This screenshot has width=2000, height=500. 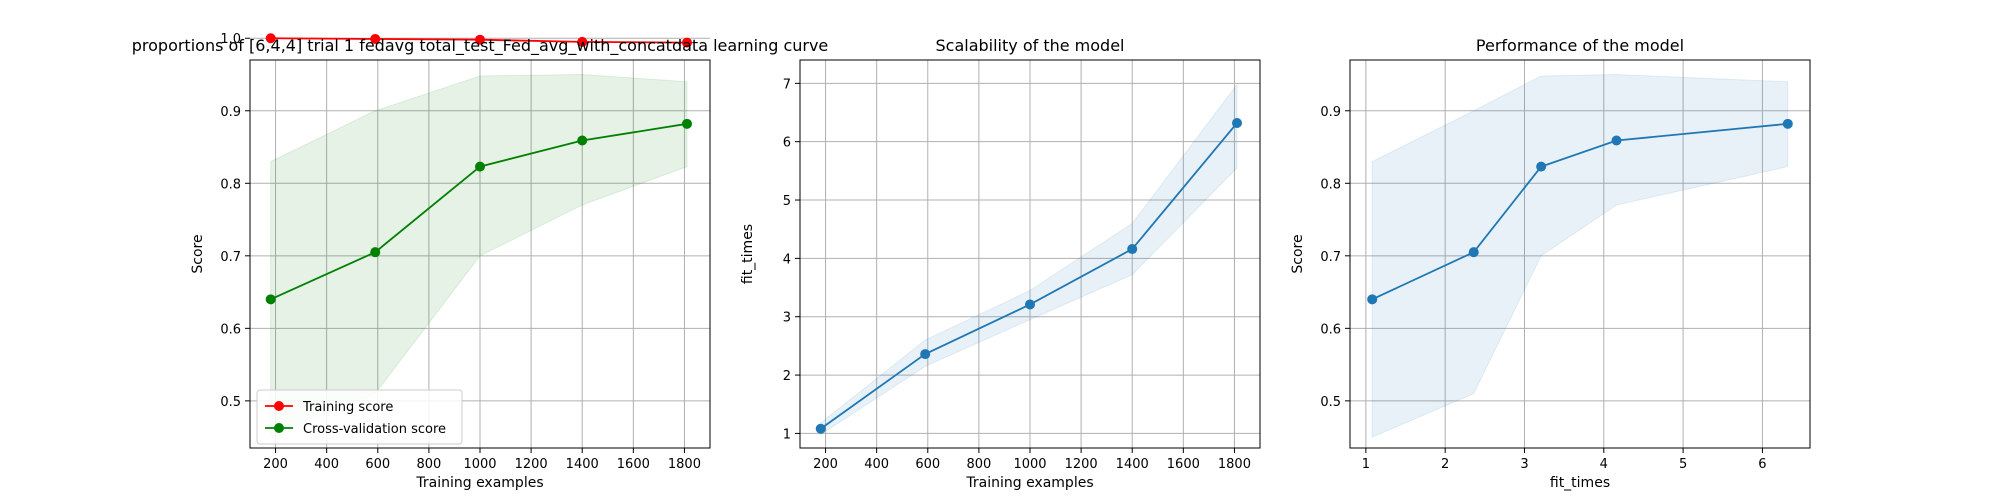 I want to click on y-tick-label: 6, so click(x=787, y=143).